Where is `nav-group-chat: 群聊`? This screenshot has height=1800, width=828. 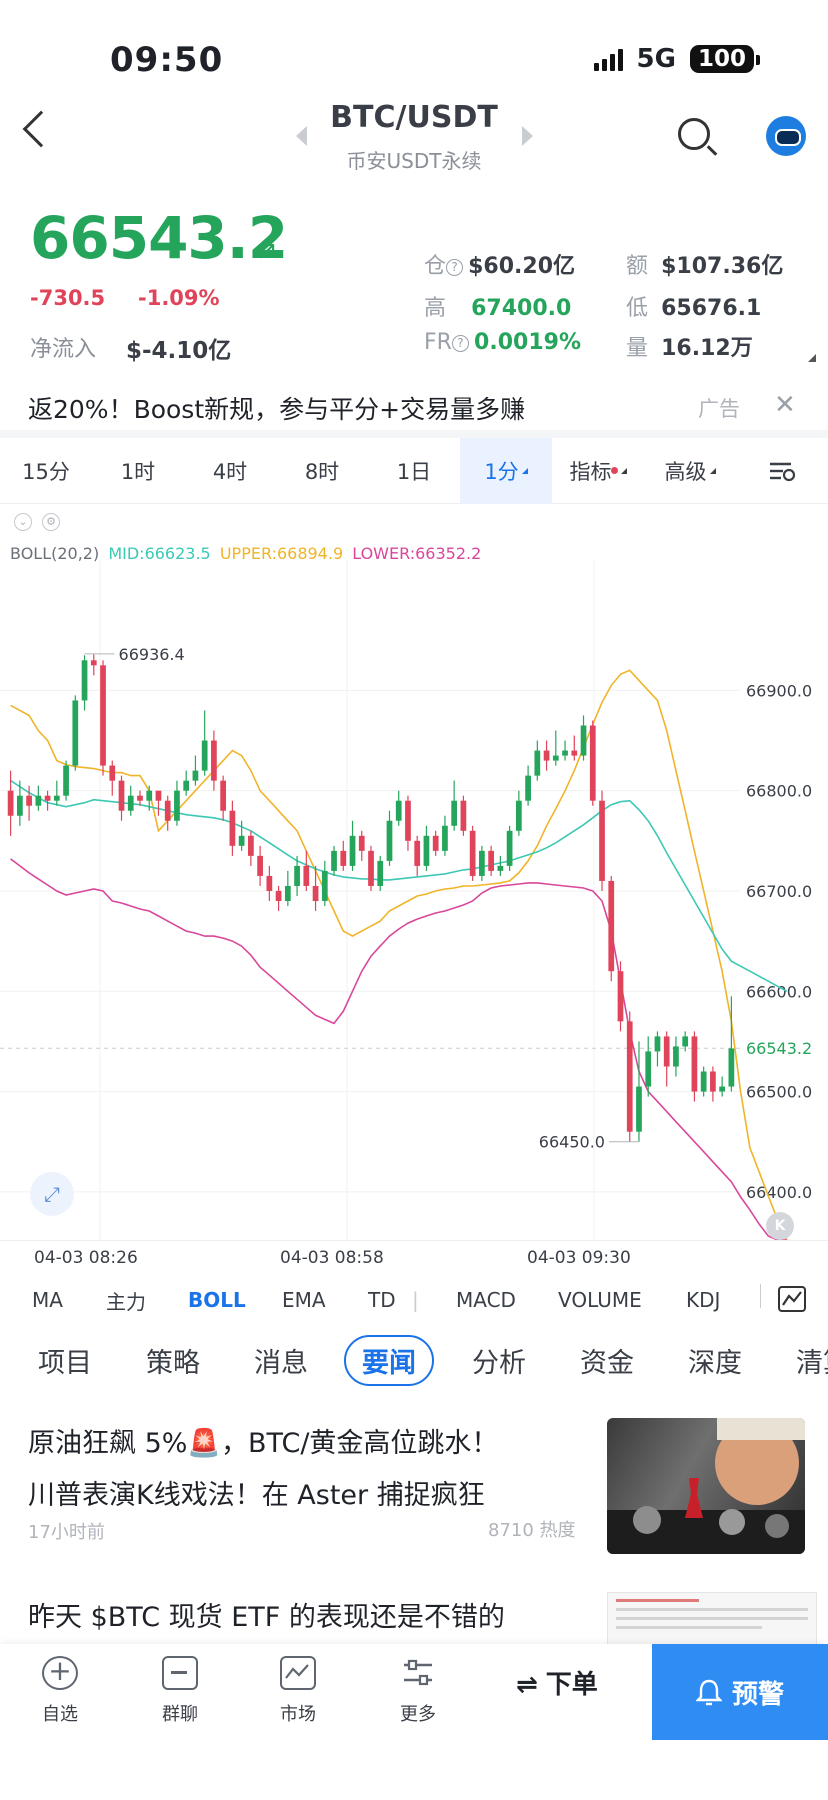 nav-group-chat: 群聊 is located at coordinates (180, 1691).